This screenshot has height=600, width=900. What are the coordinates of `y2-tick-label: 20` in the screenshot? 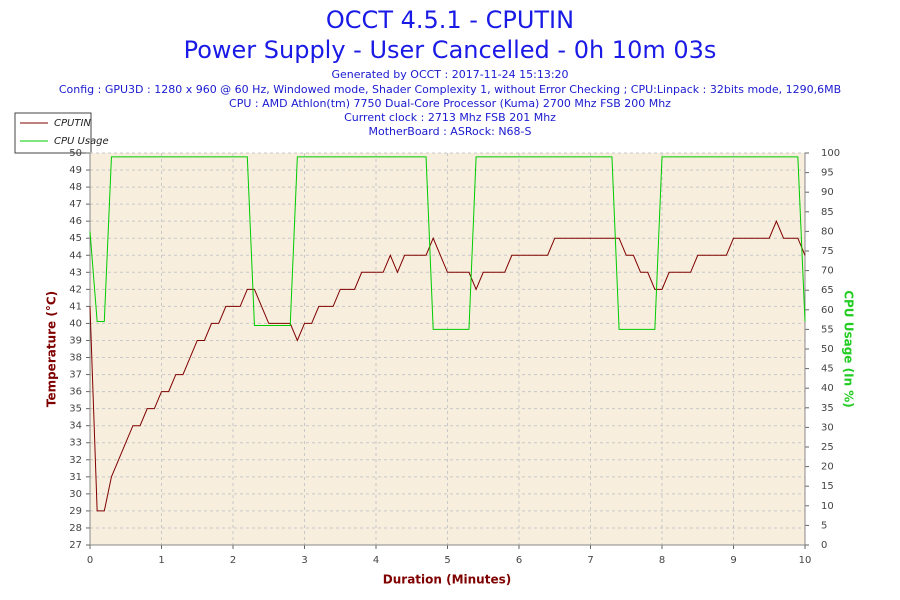 It's located at (827, 467).